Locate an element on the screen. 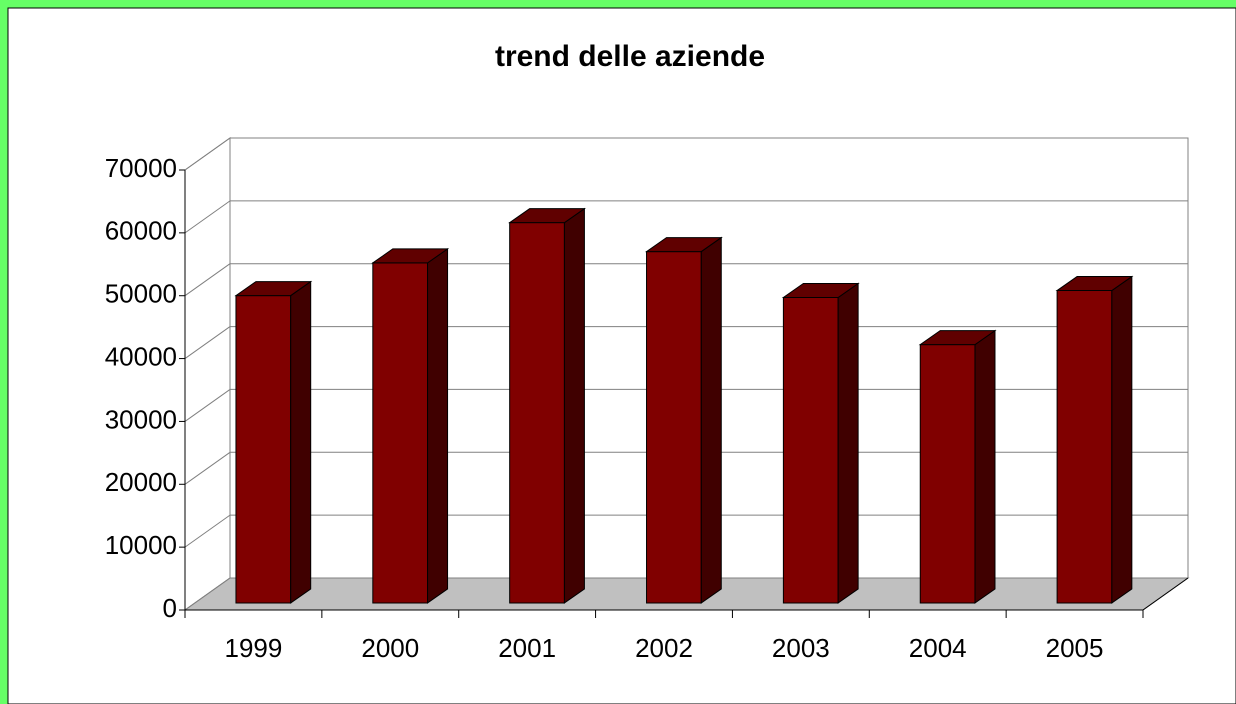 Image resolution: width=1236 pixels, height=704 pixels. y-tick-label: 0 is located at coordinates (170, 608).